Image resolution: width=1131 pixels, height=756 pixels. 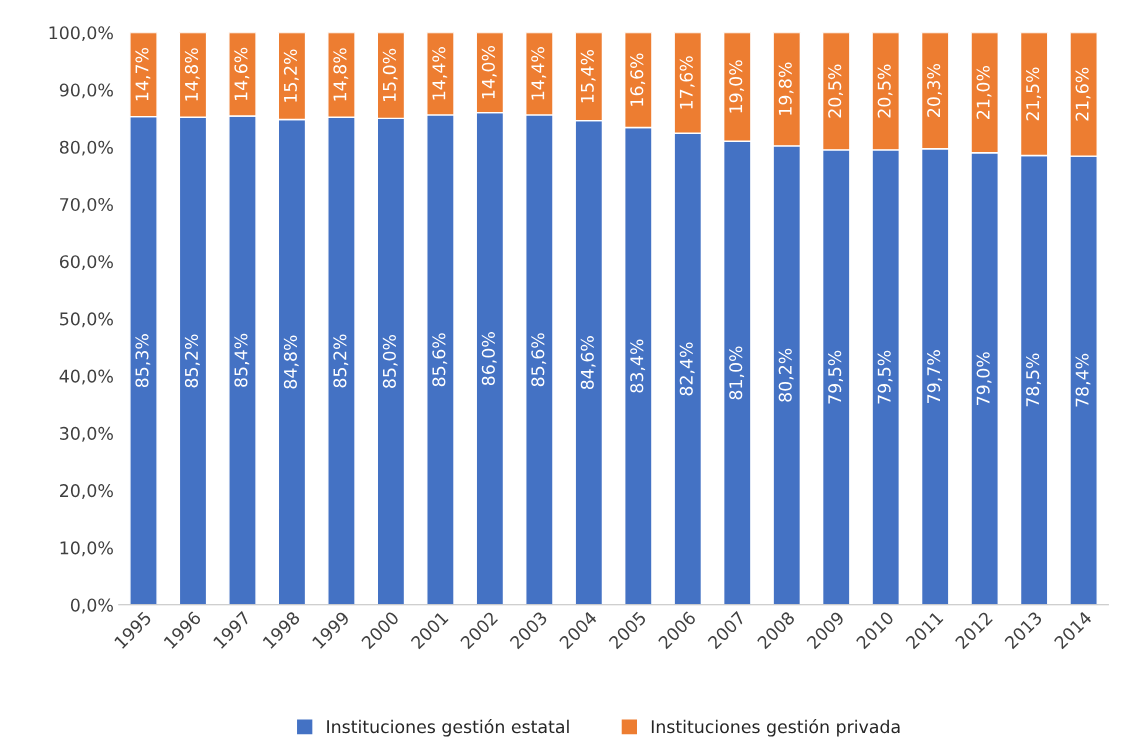 I want to click on data-label: 14,6%, so click(x=242, y=73).